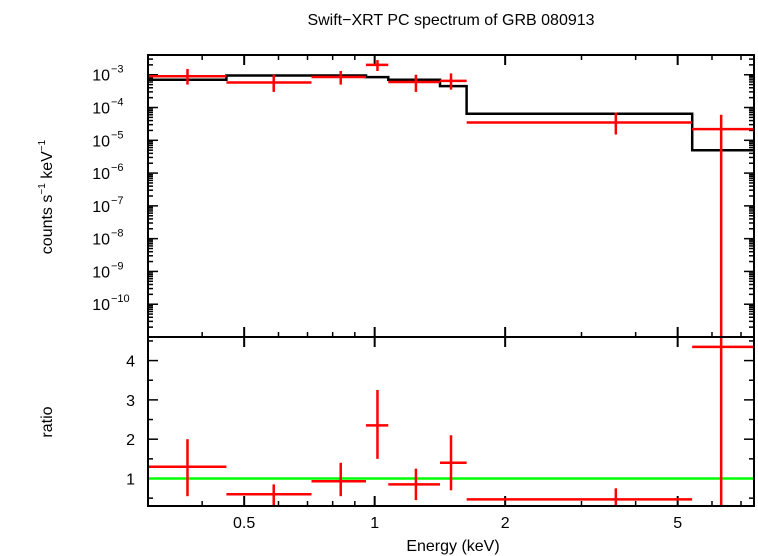 The width and height of the screenshot is (758, 556). Describe the element at coordinates (120, 299) in the screenshot. I see `y-tick-exponent: −10` at that location.